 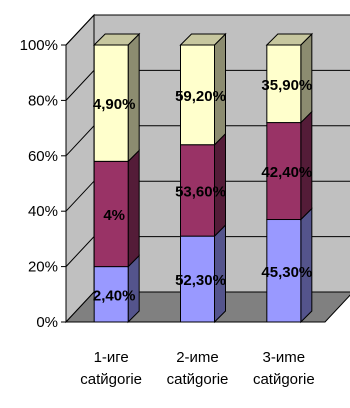 I want to click on data-label: 59,20%, so click(x=200, y=96).